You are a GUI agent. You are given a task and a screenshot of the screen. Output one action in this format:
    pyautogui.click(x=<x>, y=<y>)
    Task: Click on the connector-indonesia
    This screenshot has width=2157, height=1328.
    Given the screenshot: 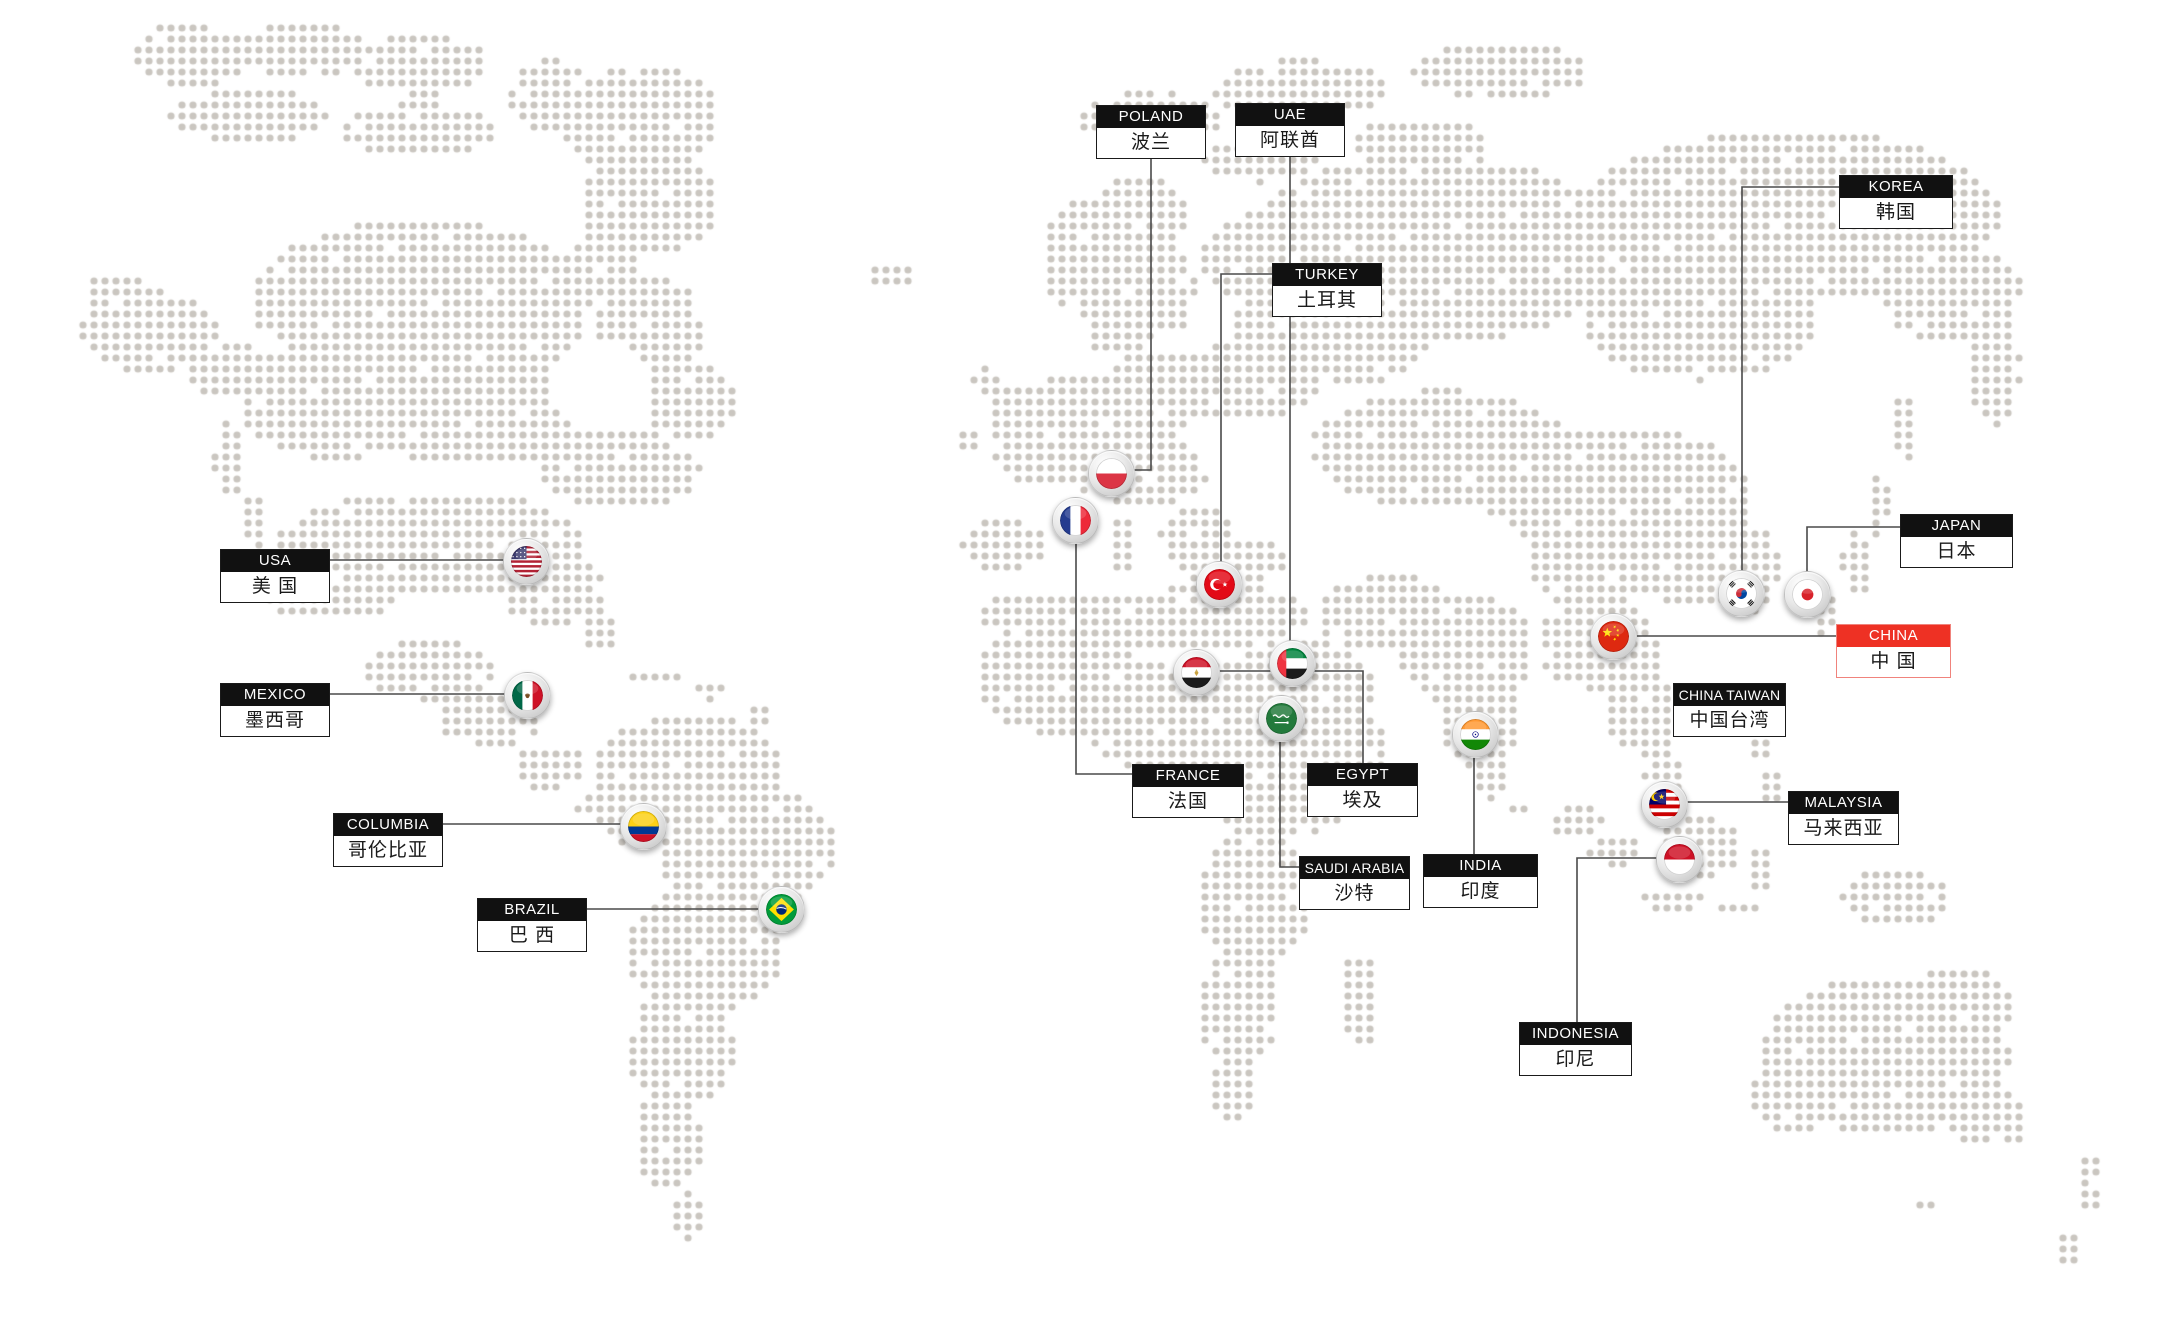 What is the action you would take?
    pyautogui.click(x=1627, y=939)
    